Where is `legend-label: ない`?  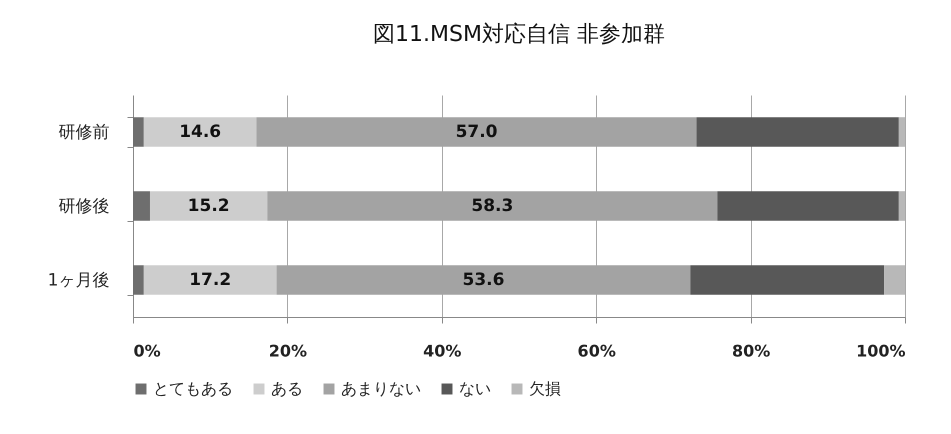 legend-label: ない is located at coordinates (475, 388).